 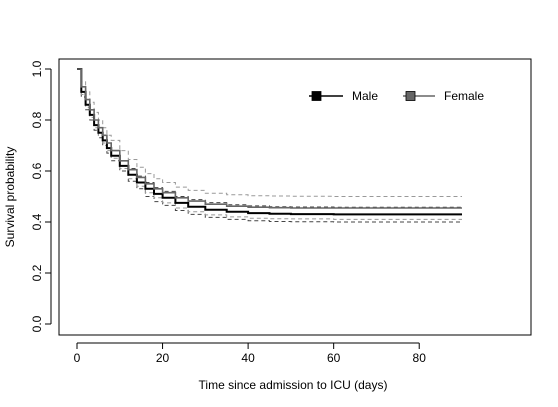 I want to click on x-axis: 0 20 40 60 80, so click(x=250, y=353).